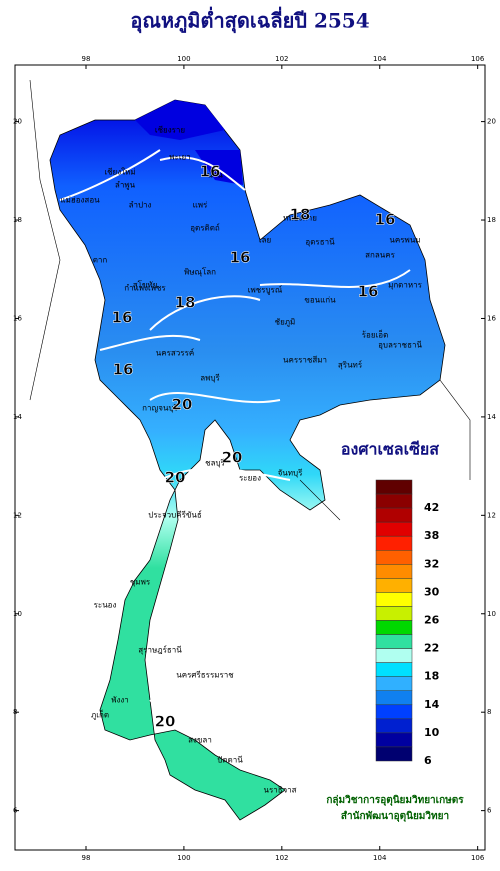 This screenshot has height=871, width=500. Describe the element at coordinates (175, 353) in the screenshot. I see `place-name: นครสวรรค์` at that location.